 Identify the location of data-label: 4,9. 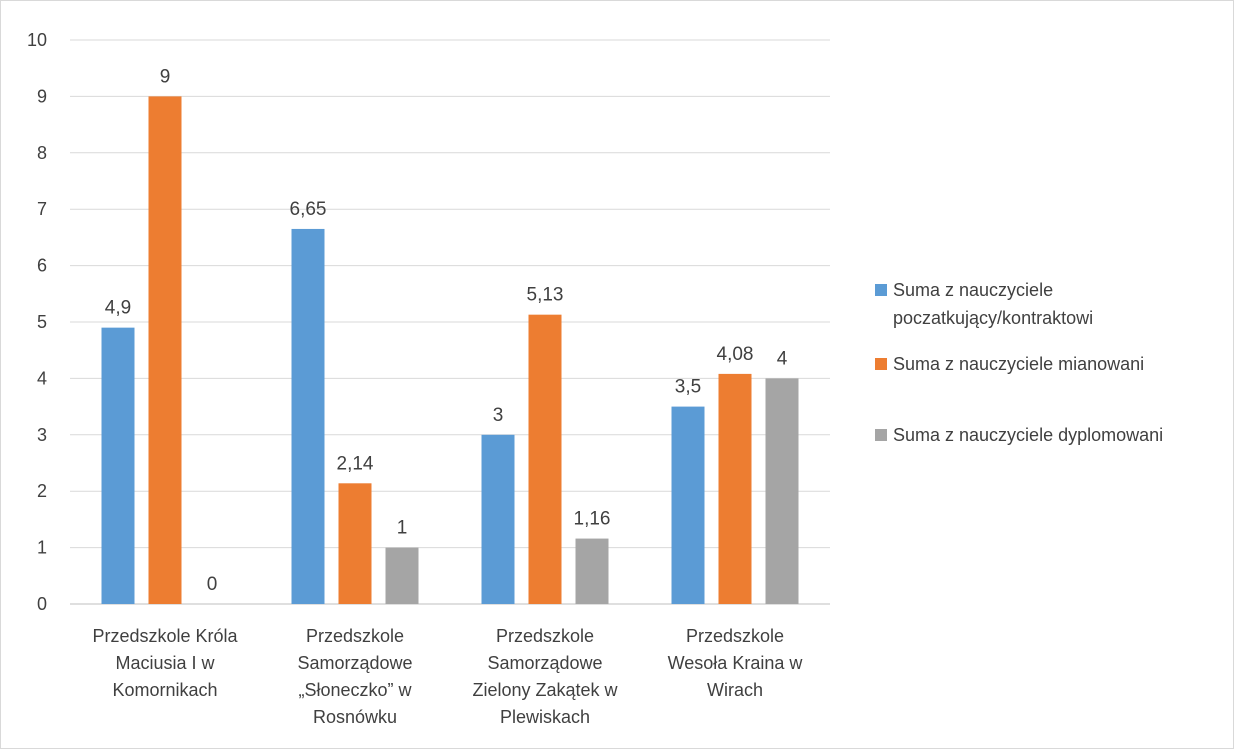
(118, 308).